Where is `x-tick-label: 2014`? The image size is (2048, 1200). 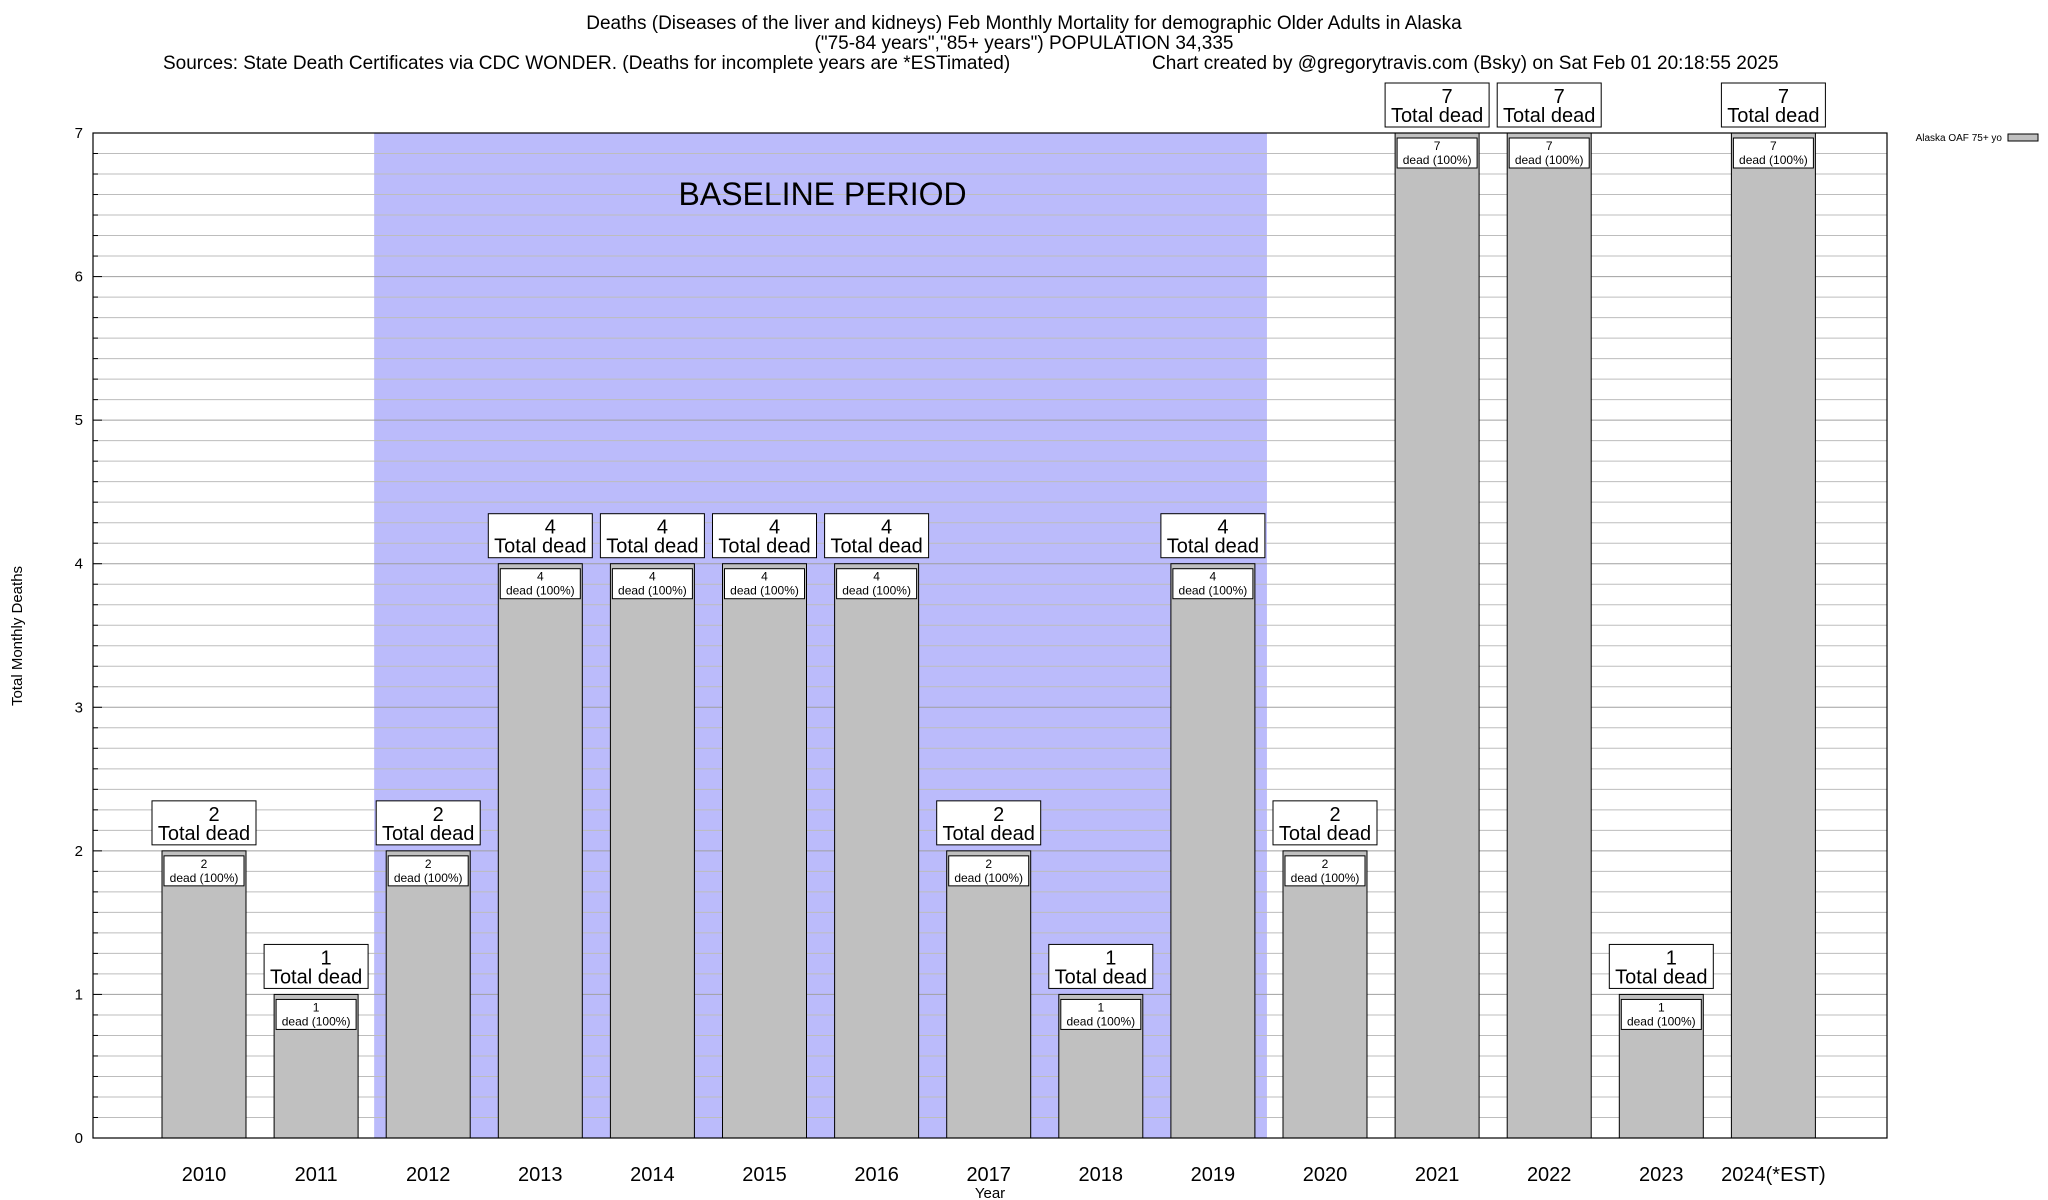 x-tick-label: 2014 is located at coordinates (652, 1175).